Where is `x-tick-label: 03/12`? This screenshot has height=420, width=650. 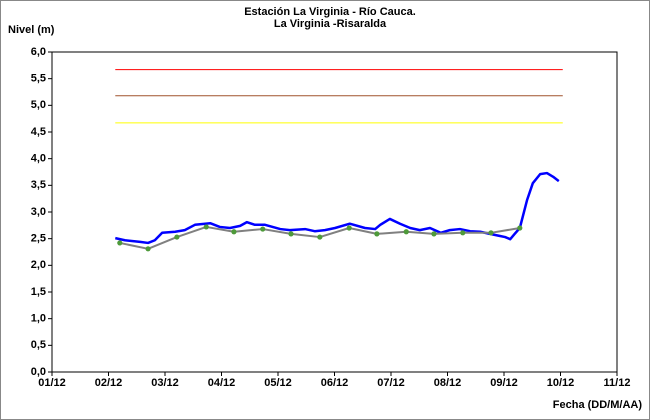
x-tick-label: 03/12 is located at coordinates (165, 383).